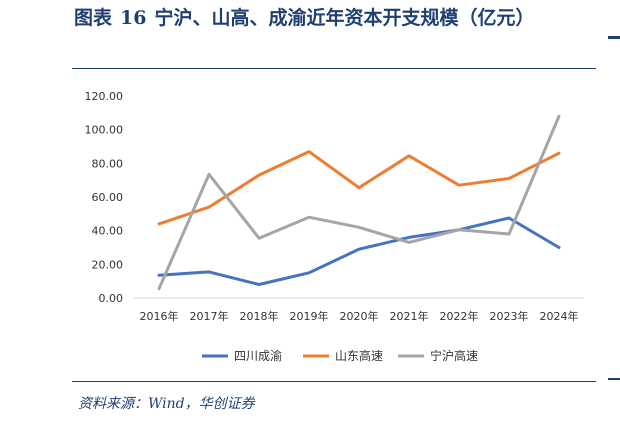  What do you see at coordinates (108, 163) in the screenshot?
I see `y-tick-label: 80.00` at bounding box center [108, 163].